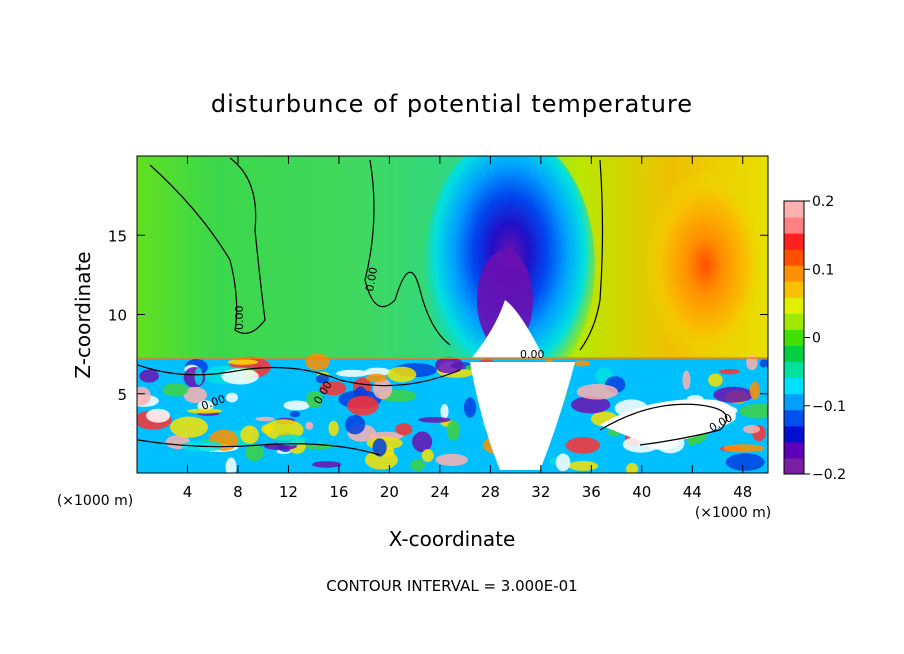 The height and width of the screenshot is (654, 904). What do you see at coordinates (825, 338) in the screenshot?
I see `colorbar-ticks: 0.2 0.1 0 −0.1 −0.2` at bounding box center [825, 338].